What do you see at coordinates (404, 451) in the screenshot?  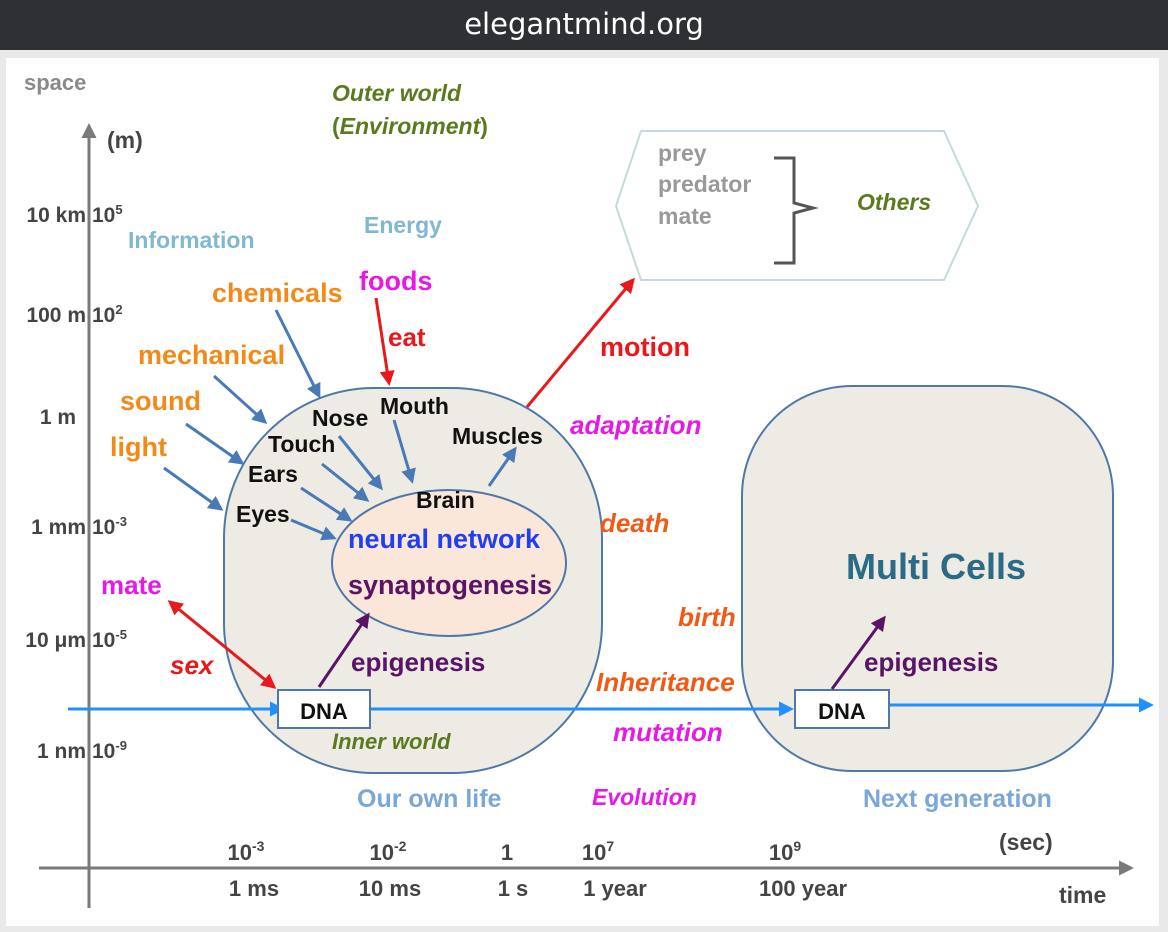 I see `mouth-arrow` at bounding box center [404, 451].